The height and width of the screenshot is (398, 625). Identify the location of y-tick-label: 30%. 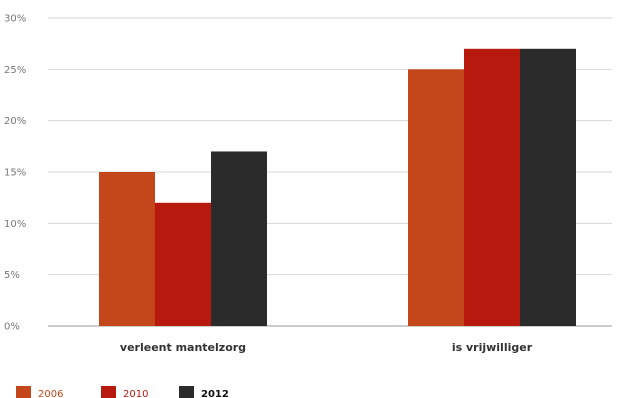
(15, 19).